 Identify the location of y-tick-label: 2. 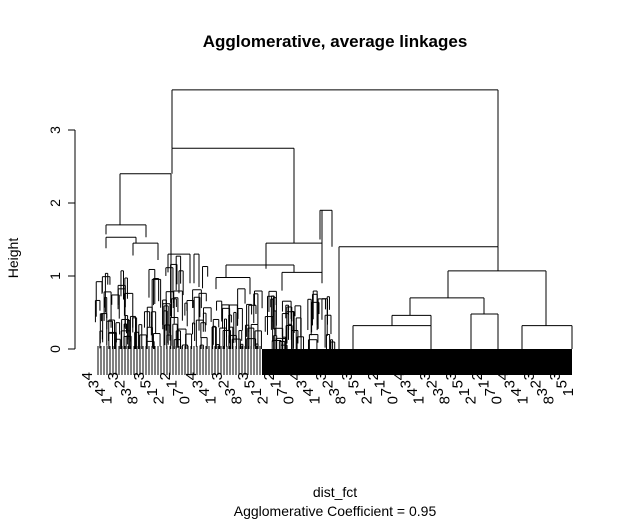
(55, 203).